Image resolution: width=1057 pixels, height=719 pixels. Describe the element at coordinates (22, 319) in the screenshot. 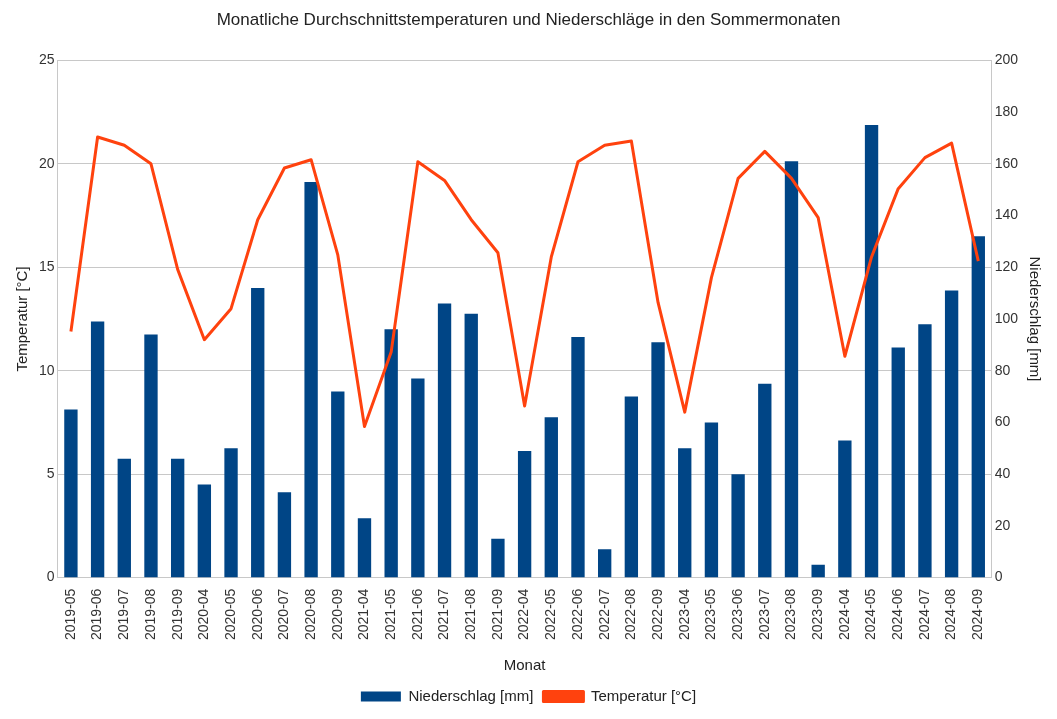

I see `y-axis-title: Temperatur [°C]` at that location.